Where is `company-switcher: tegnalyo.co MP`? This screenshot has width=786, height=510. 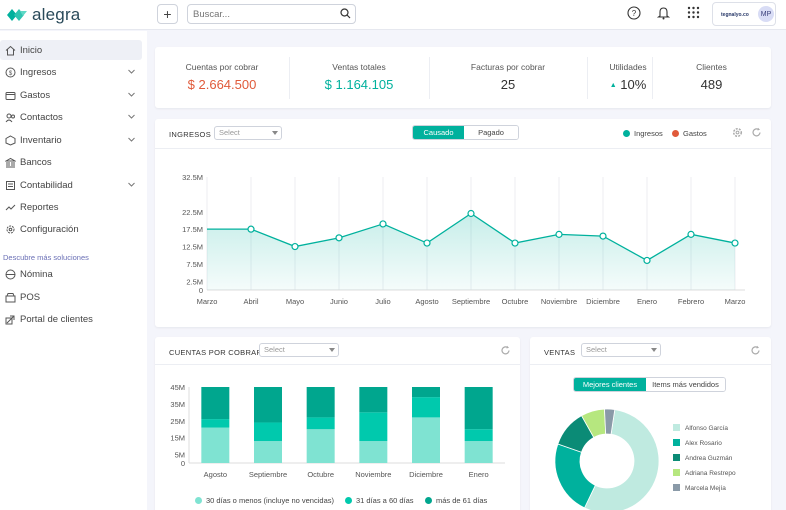
company-switcher: tegnalyo.co MP is located at coordinates (744, 14).